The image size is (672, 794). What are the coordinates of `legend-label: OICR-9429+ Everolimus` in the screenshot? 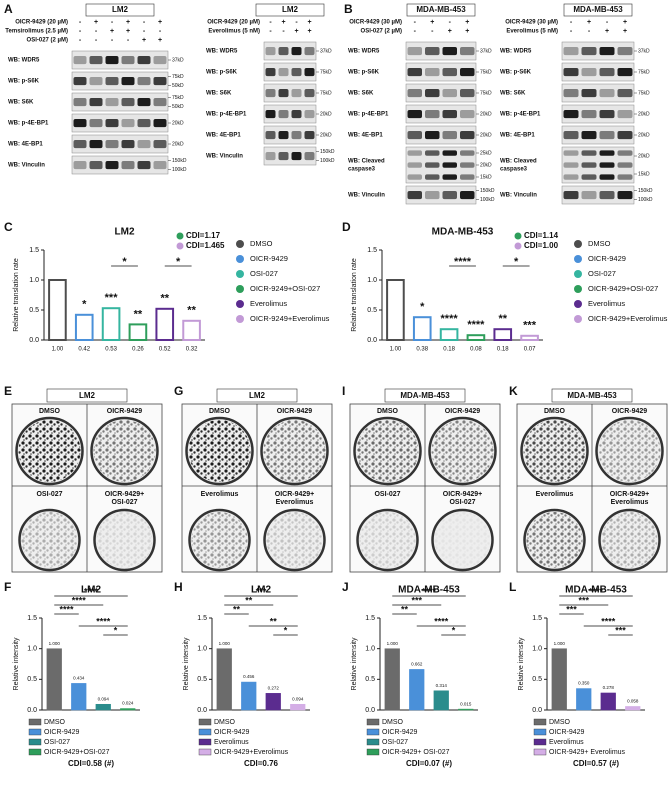 It's located at (587, 752).